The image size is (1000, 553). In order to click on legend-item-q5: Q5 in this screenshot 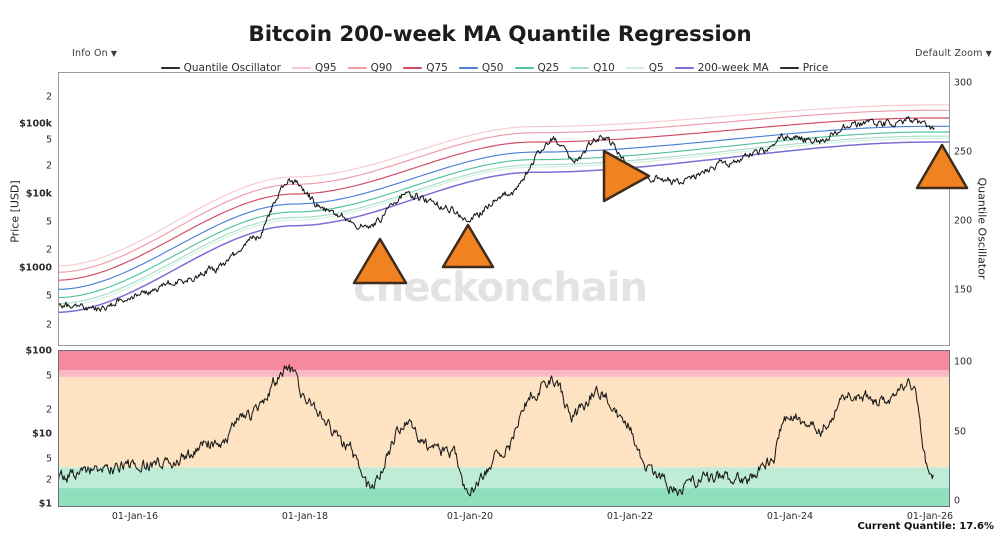, I will do `click(644, 68)`.